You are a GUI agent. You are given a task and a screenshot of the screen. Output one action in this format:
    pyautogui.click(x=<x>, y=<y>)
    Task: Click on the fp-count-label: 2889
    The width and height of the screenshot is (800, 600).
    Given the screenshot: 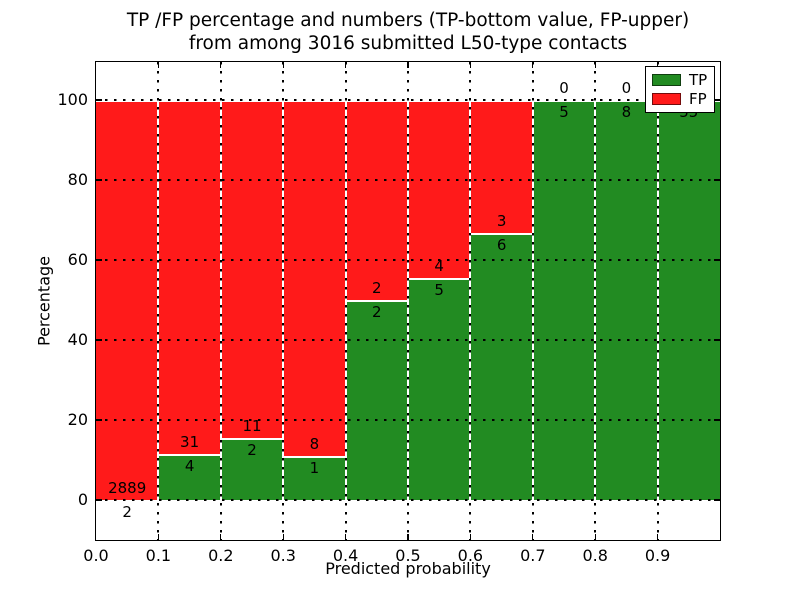 What is the action you would take?
    pyautogui.click(x=127, y=487)
    